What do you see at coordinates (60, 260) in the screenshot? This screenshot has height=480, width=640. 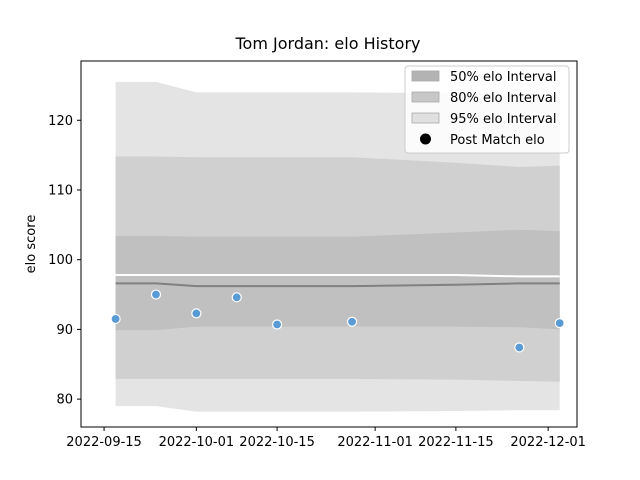 I see `y-tick-label: 100` at bounding box center [60, 260].